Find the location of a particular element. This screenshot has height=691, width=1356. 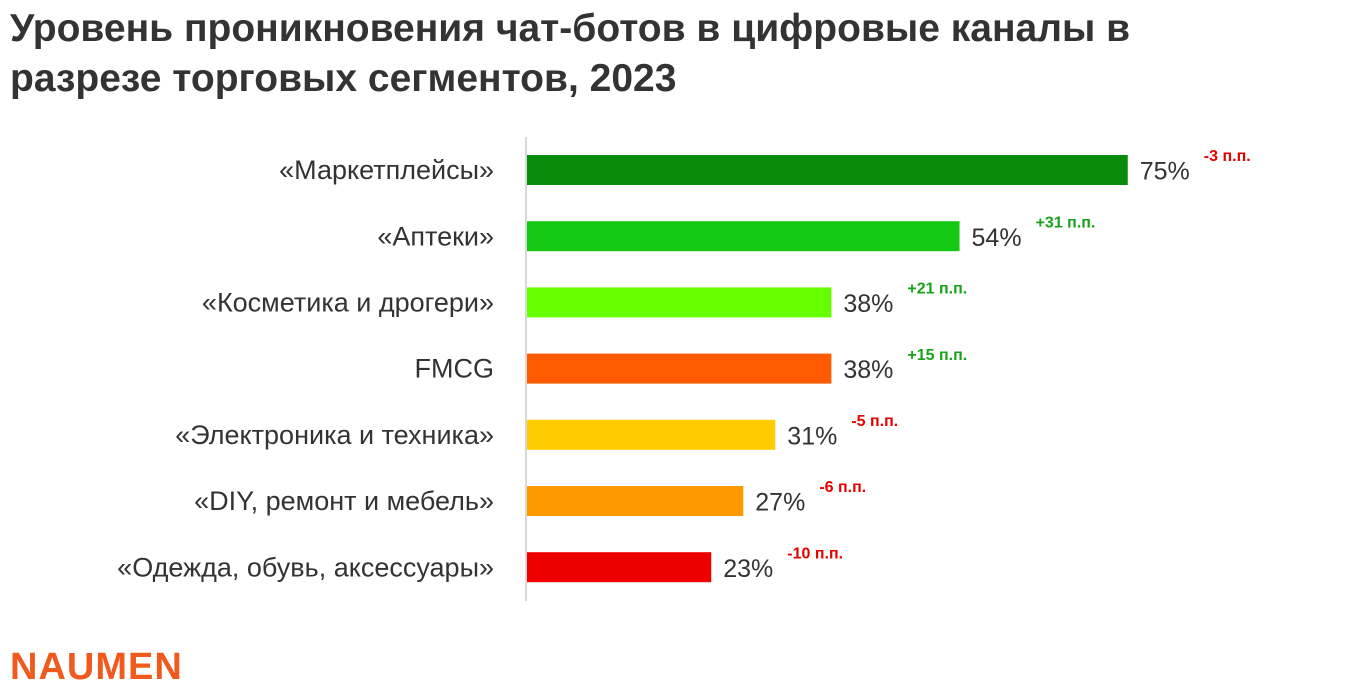

category-label: «Маркетплейсы» is located at coordinates (386, 170).